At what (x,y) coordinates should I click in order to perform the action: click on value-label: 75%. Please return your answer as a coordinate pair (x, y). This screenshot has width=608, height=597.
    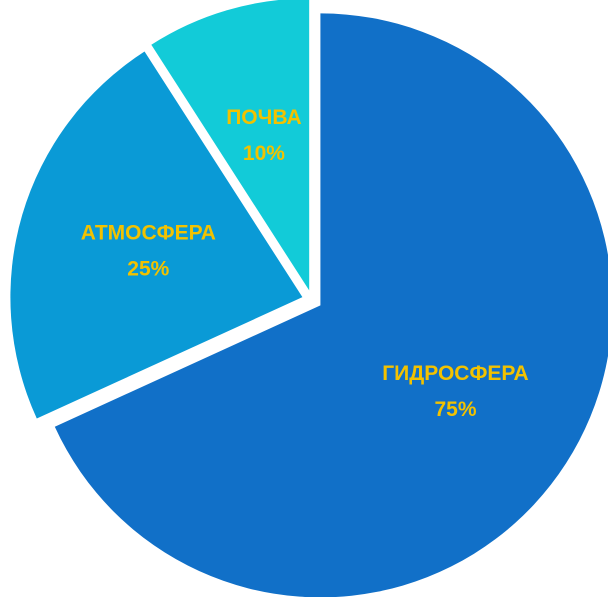
    Looking at the image, I should click on (456, 409).